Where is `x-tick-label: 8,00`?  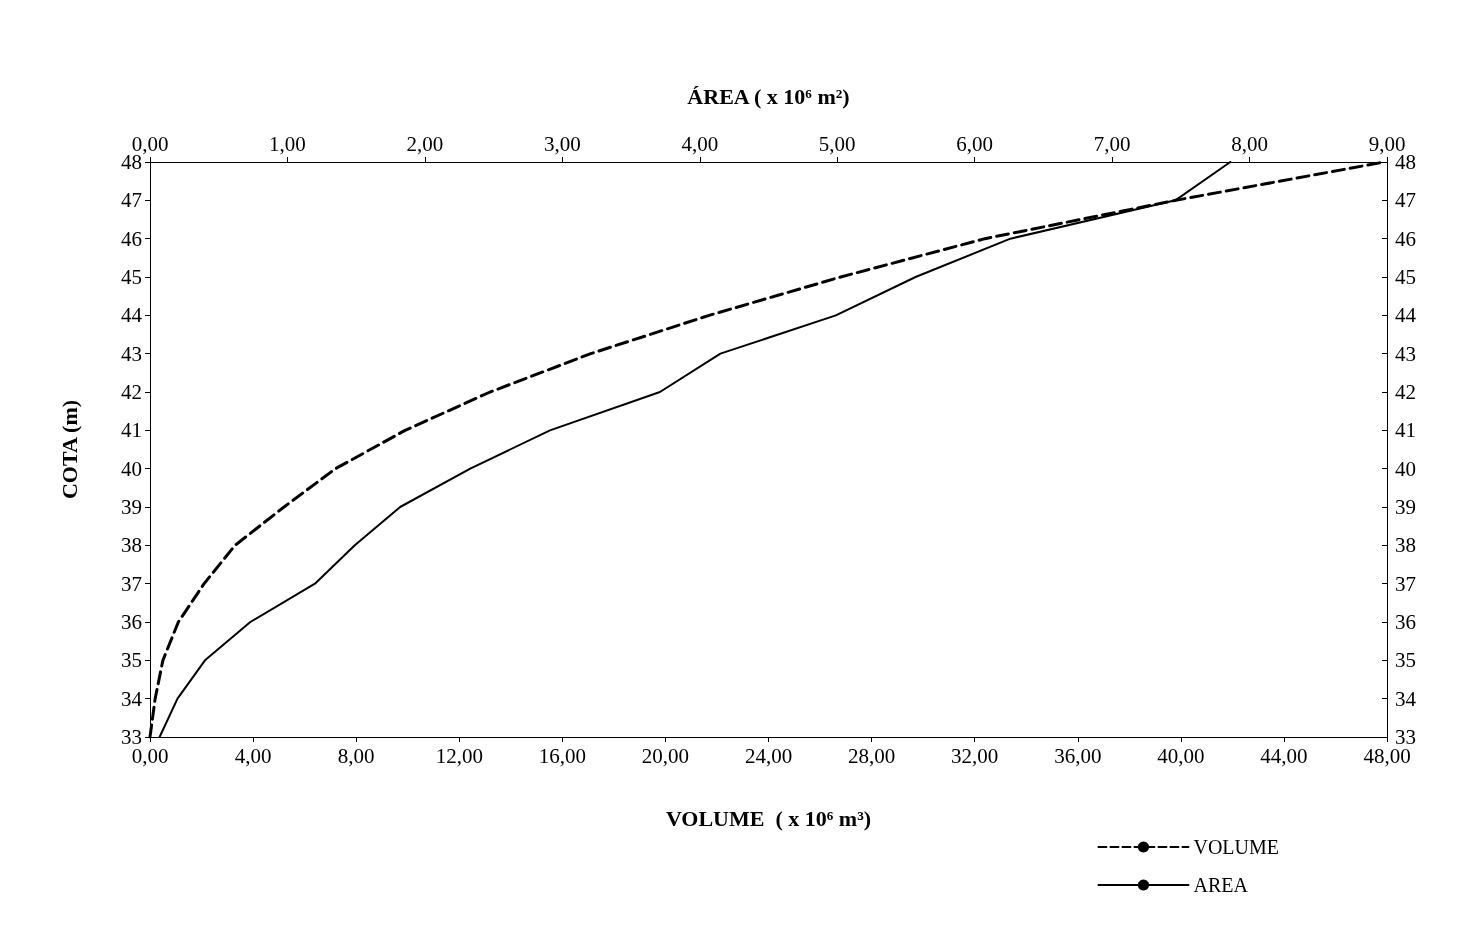 x-tick-label: 8,00 is located at coordinates (356, 755).